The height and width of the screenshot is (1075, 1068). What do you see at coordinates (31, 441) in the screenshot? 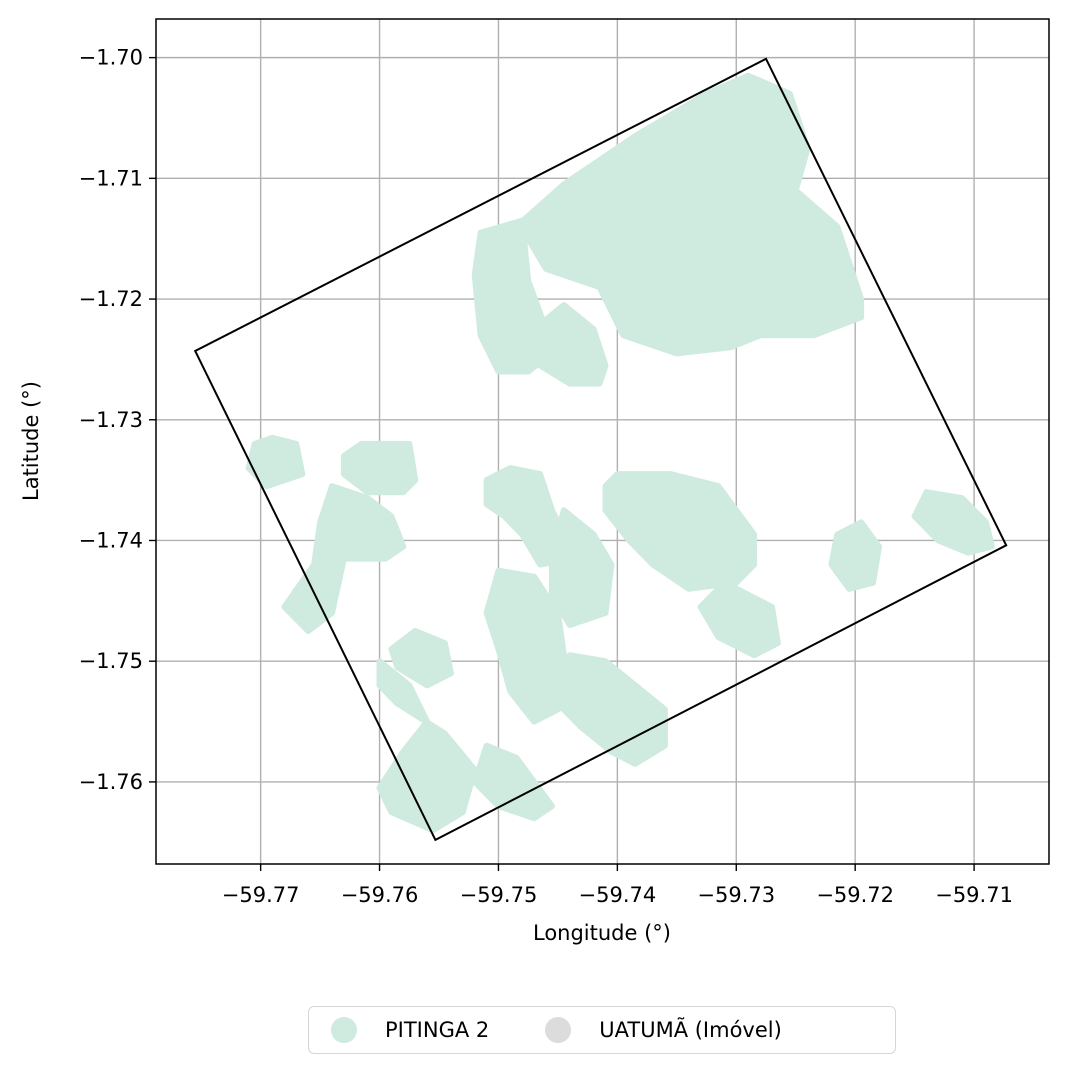
I see `y-axis-label: Latitude (°)` at bounding box center [31, 441].